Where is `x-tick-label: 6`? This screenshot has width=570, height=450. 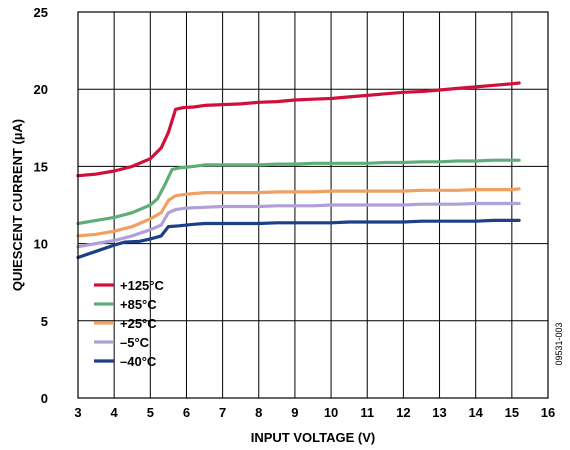
x-tick-label: 6 is located at coordinates (186, 412).